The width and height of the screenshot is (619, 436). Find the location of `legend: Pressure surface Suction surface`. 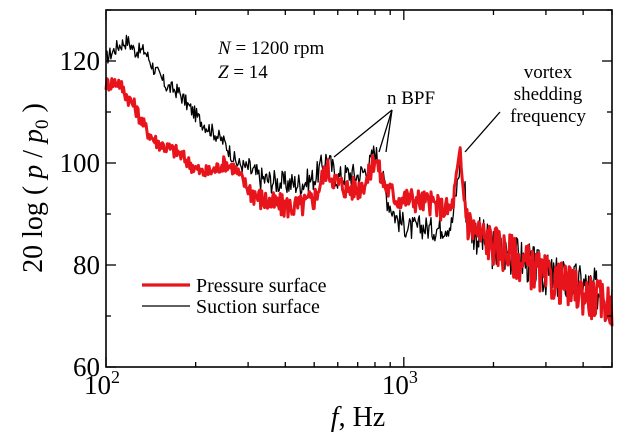

legend: Pressure surface Suction surface is located at coordinates (234, 296).